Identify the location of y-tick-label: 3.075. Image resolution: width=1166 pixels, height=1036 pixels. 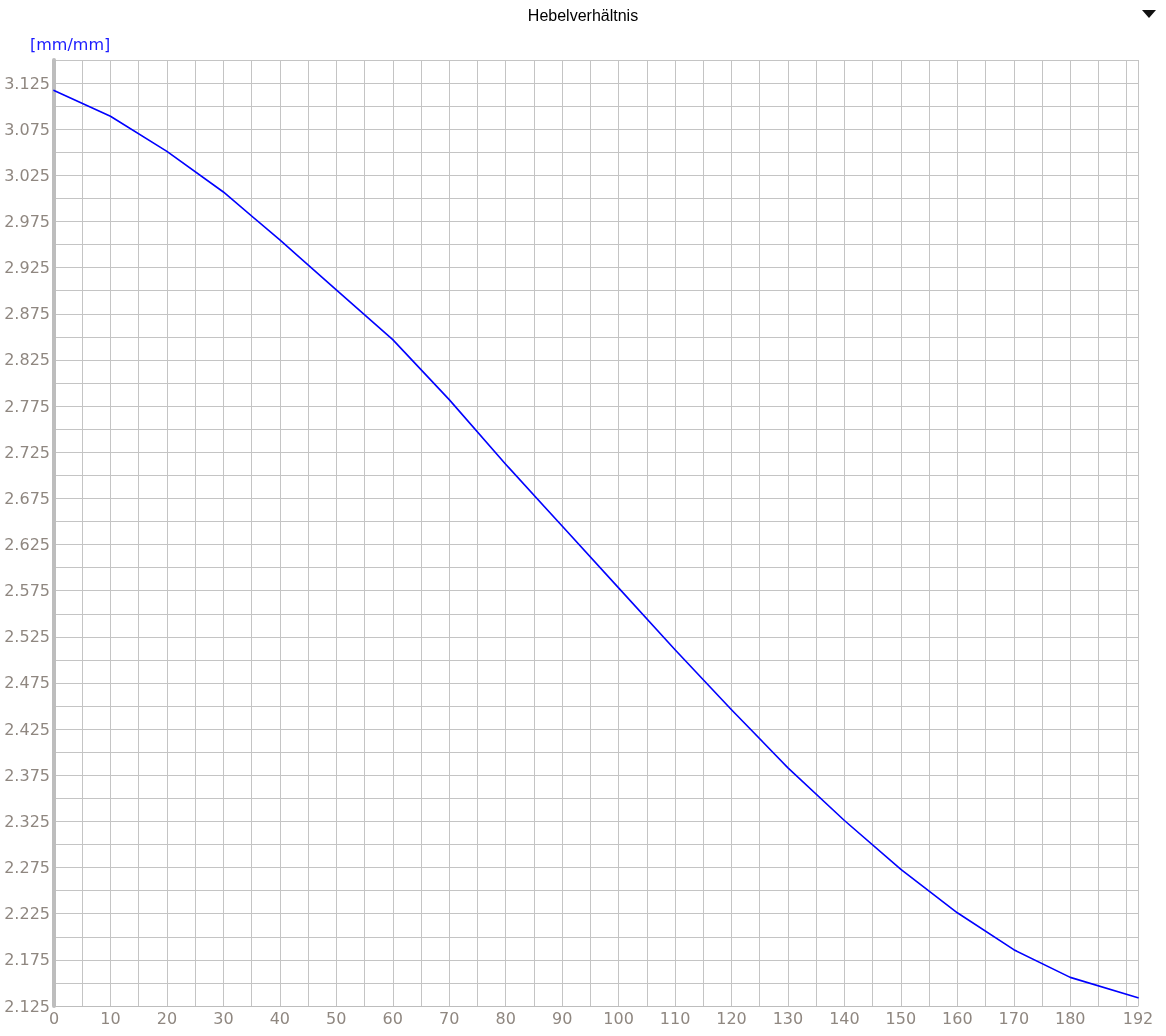
(27, 129).